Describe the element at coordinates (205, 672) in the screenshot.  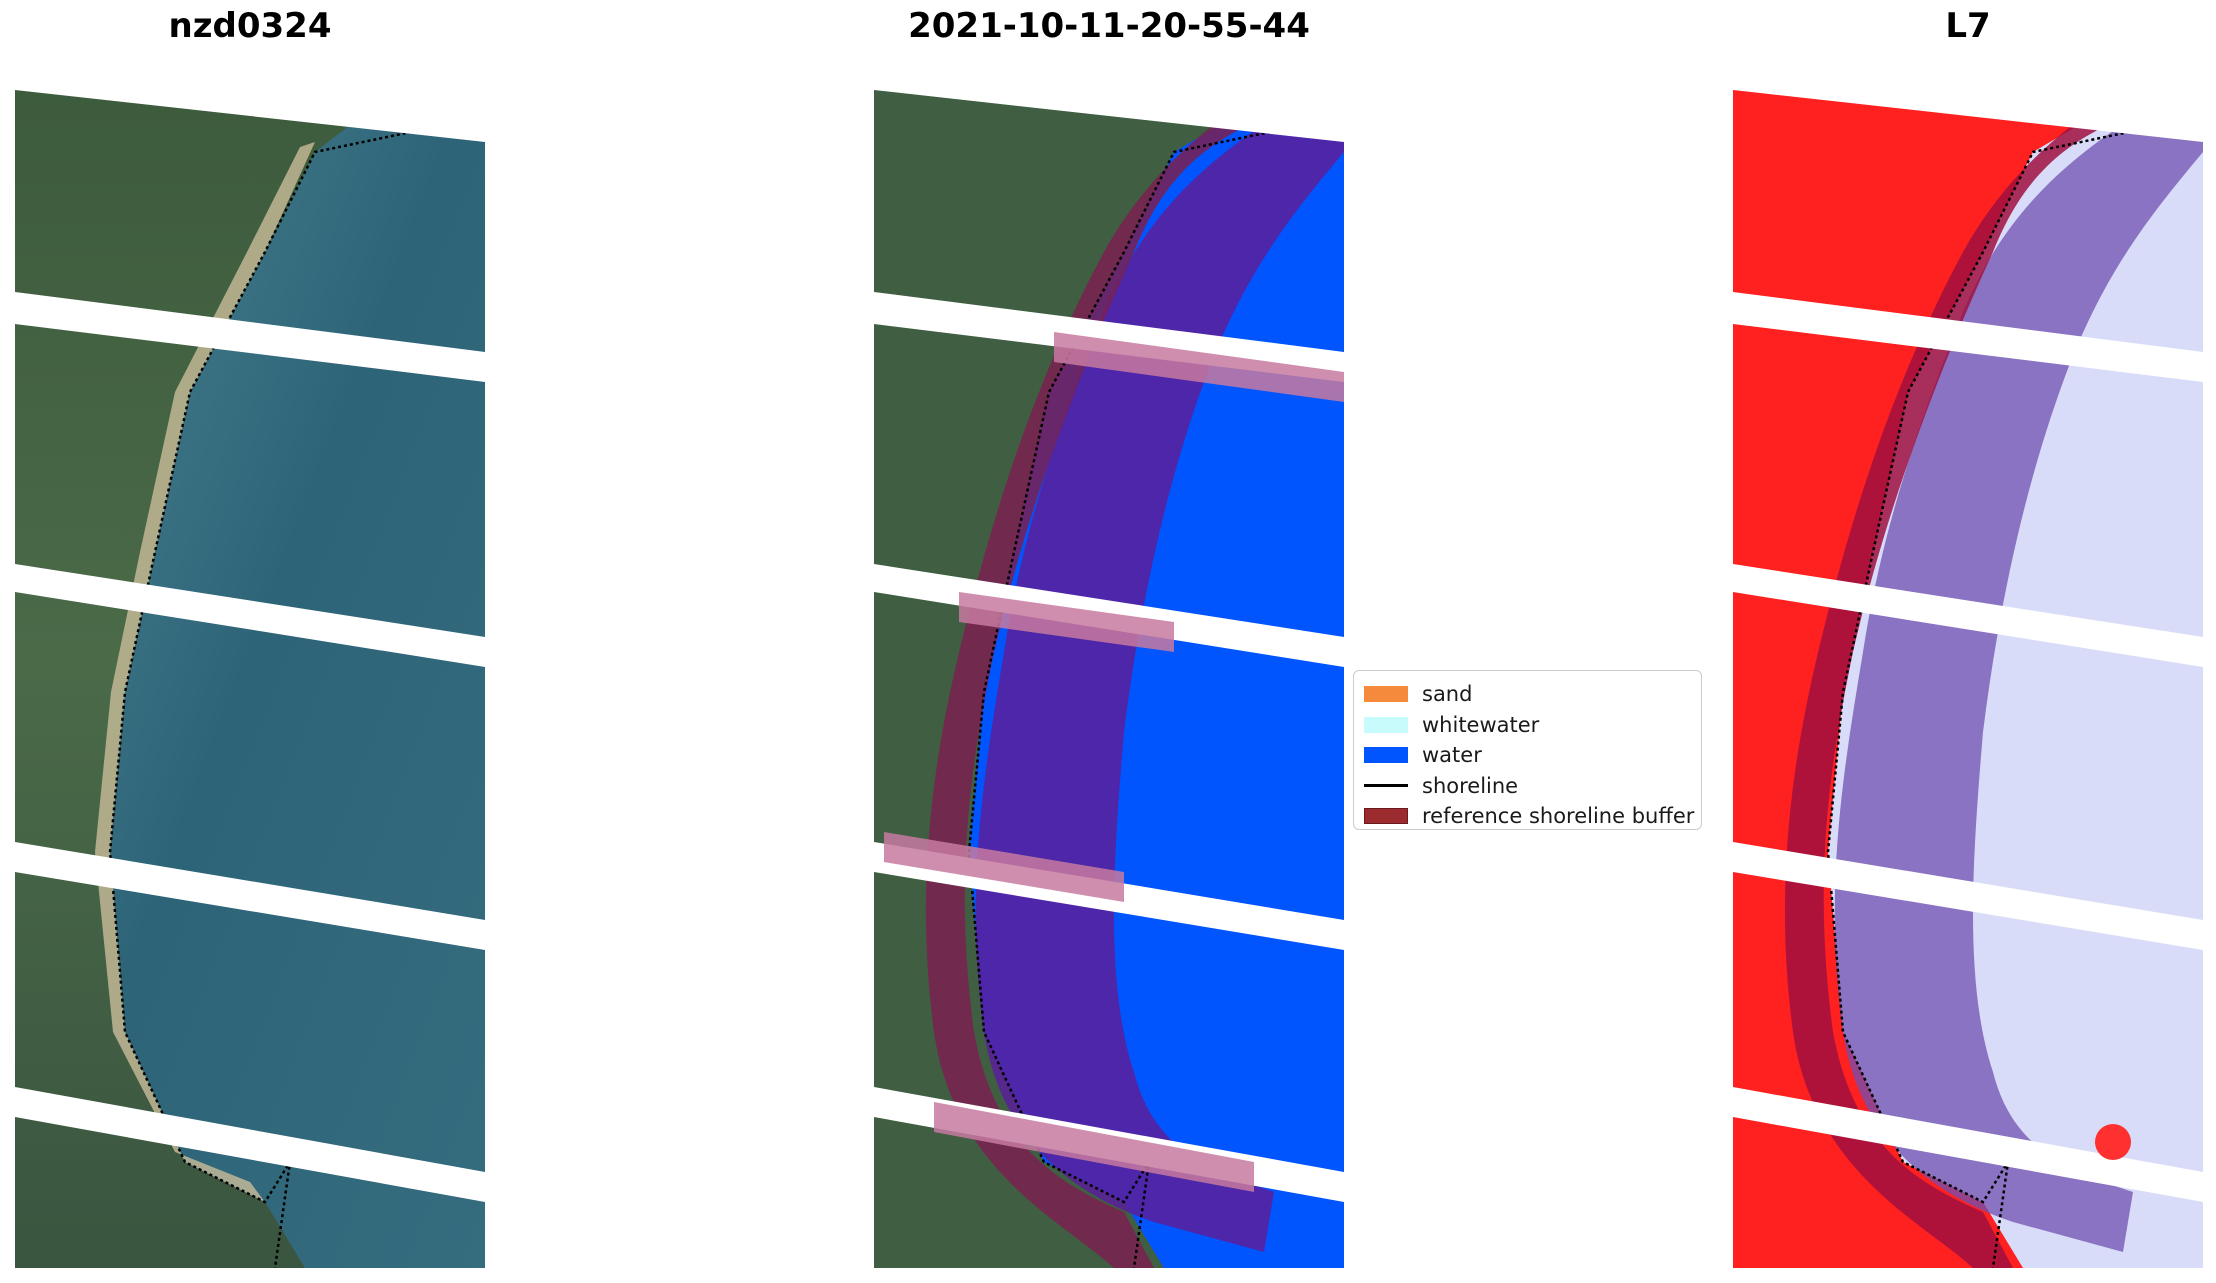
I see `beach-sand` at that location.